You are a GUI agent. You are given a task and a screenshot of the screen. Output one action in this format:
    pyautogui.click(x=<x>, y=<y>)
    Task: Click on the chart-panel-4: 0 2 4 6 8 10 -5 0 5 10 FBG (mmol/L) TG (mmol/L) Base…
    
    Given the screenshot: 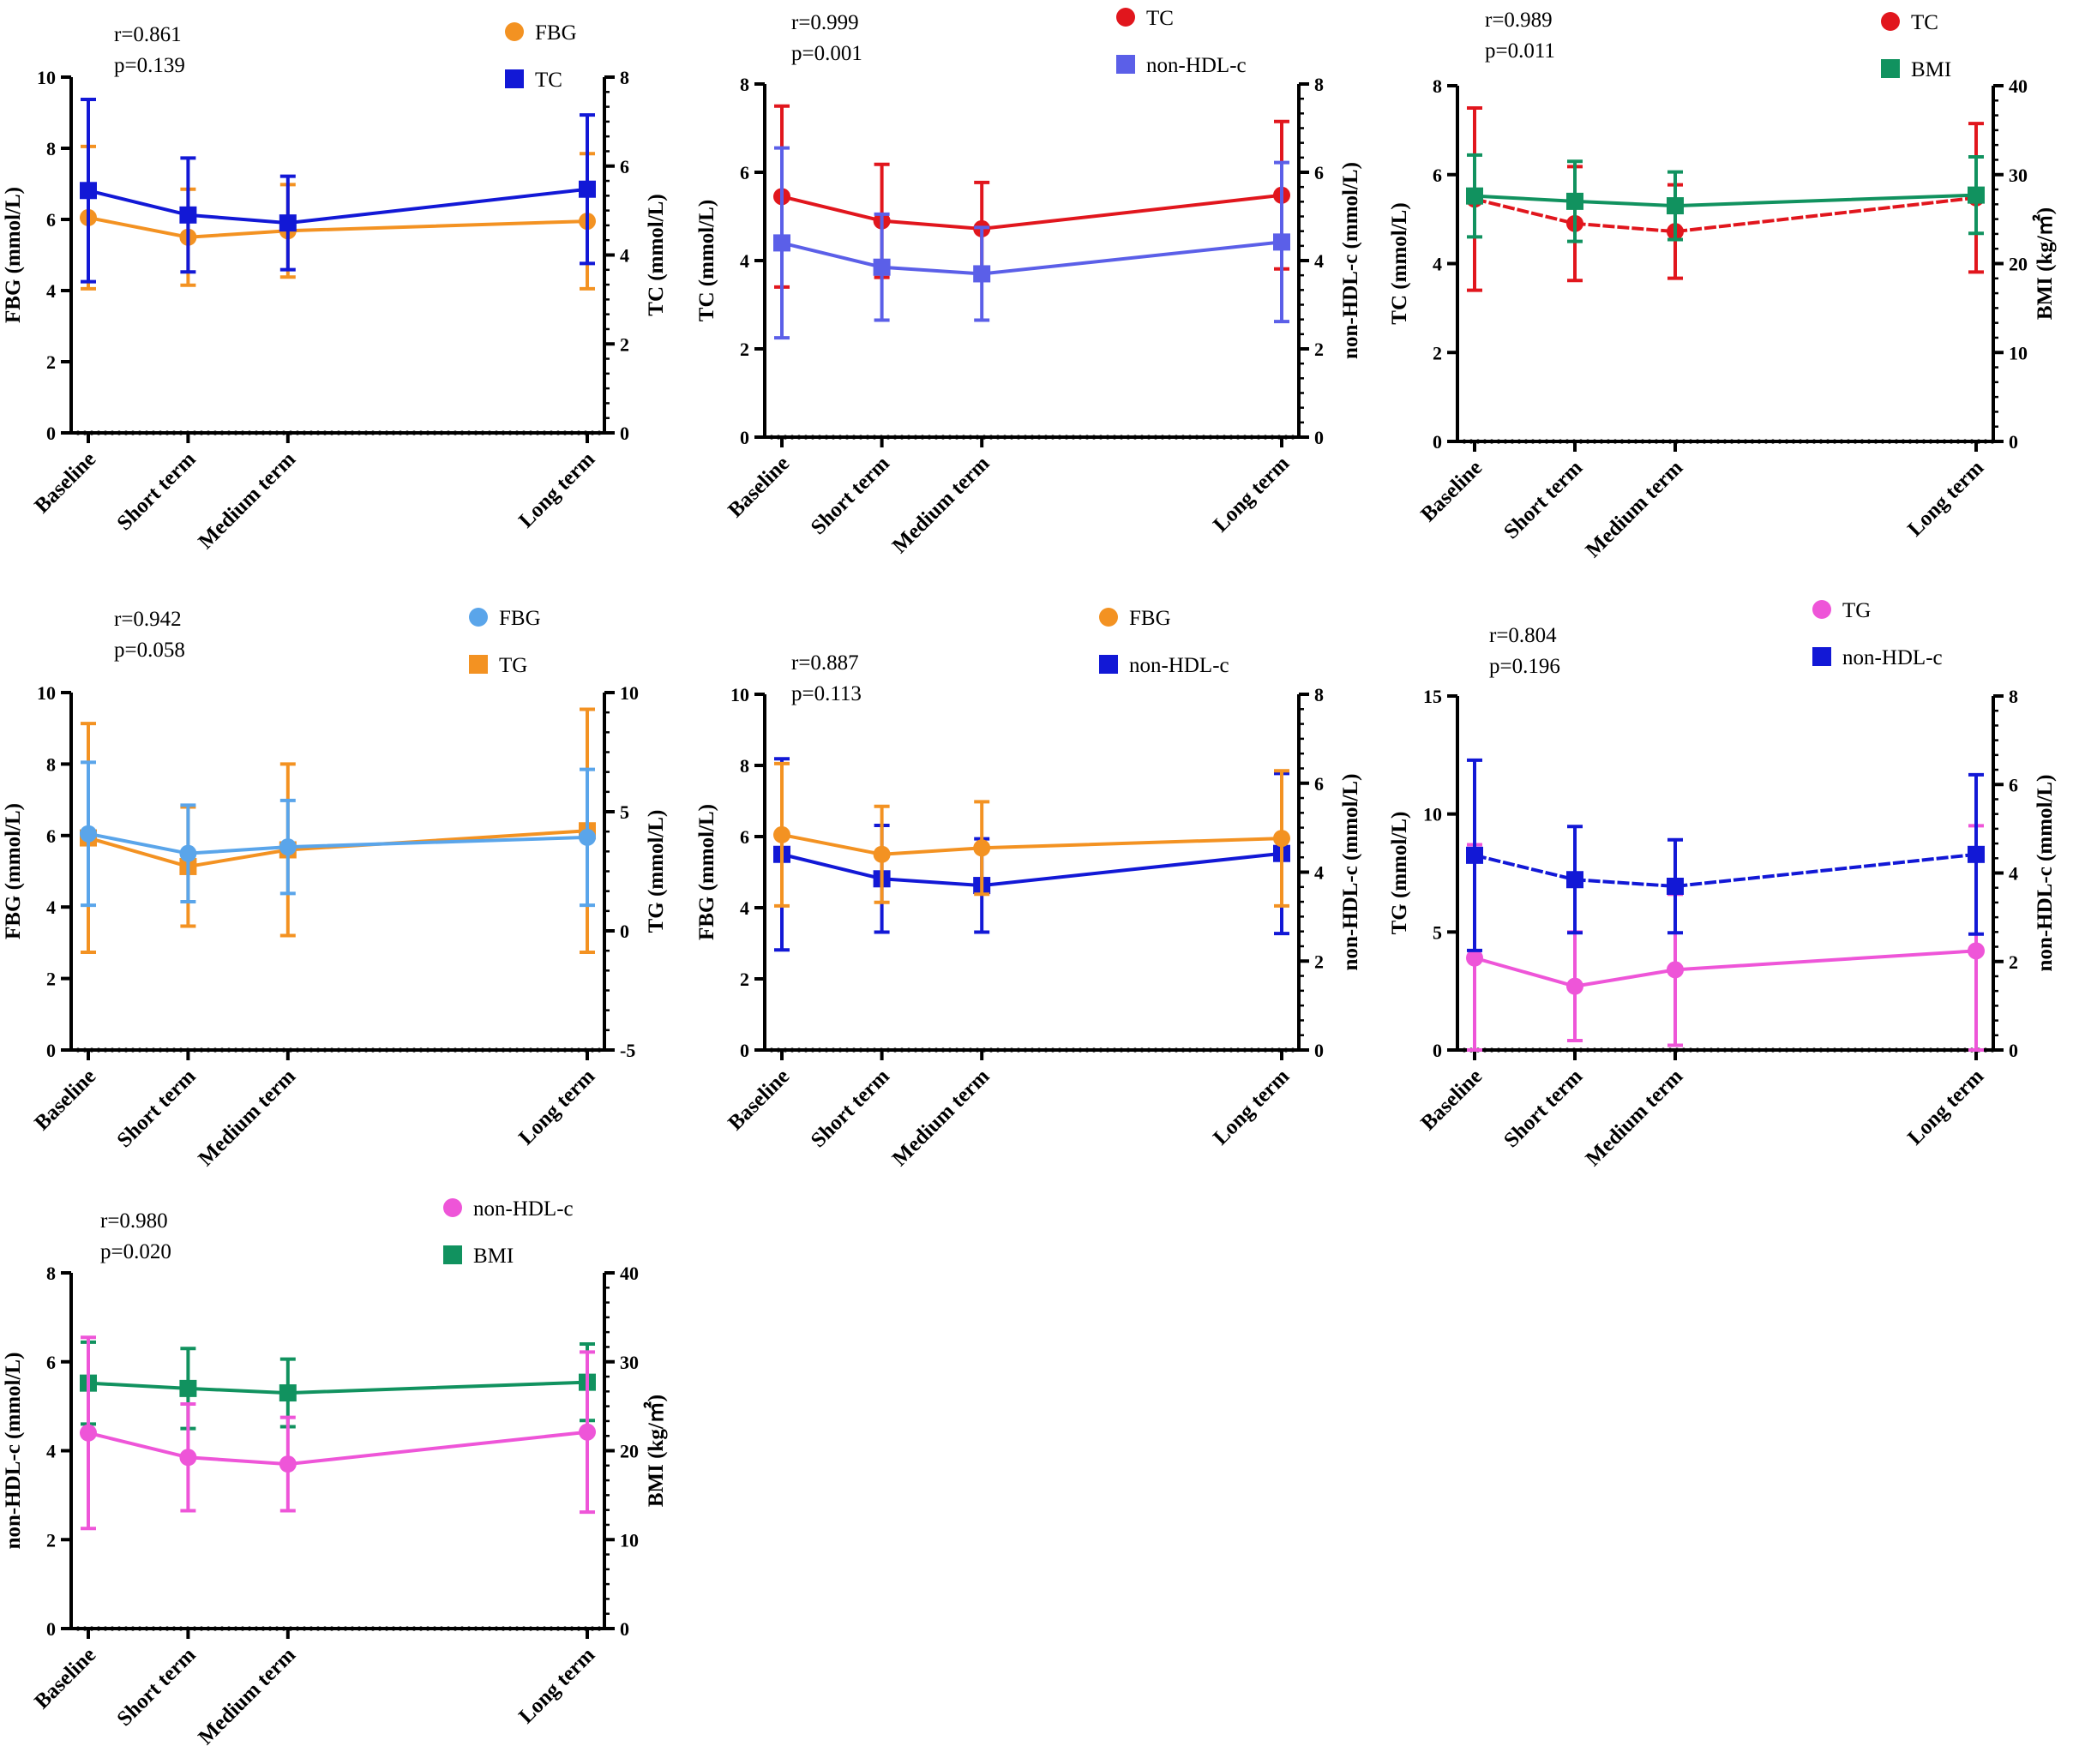 What is the action you would take?
    pyautogui.click(x=335, y=889)
    